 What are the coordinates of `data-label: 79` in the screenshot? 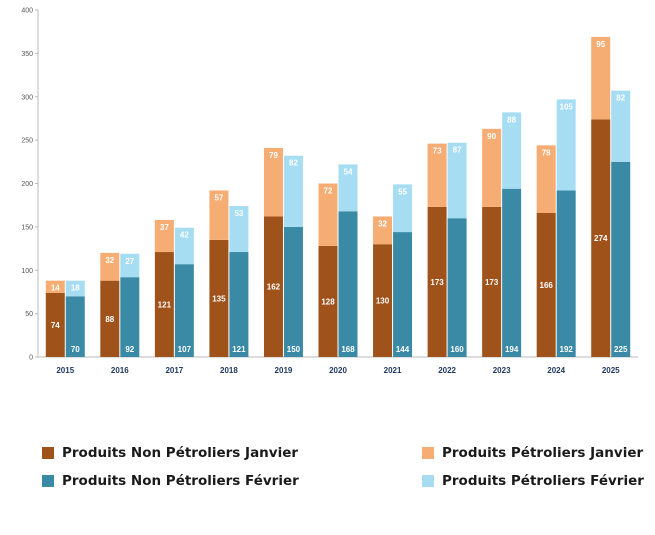 It's located at (273, 155).